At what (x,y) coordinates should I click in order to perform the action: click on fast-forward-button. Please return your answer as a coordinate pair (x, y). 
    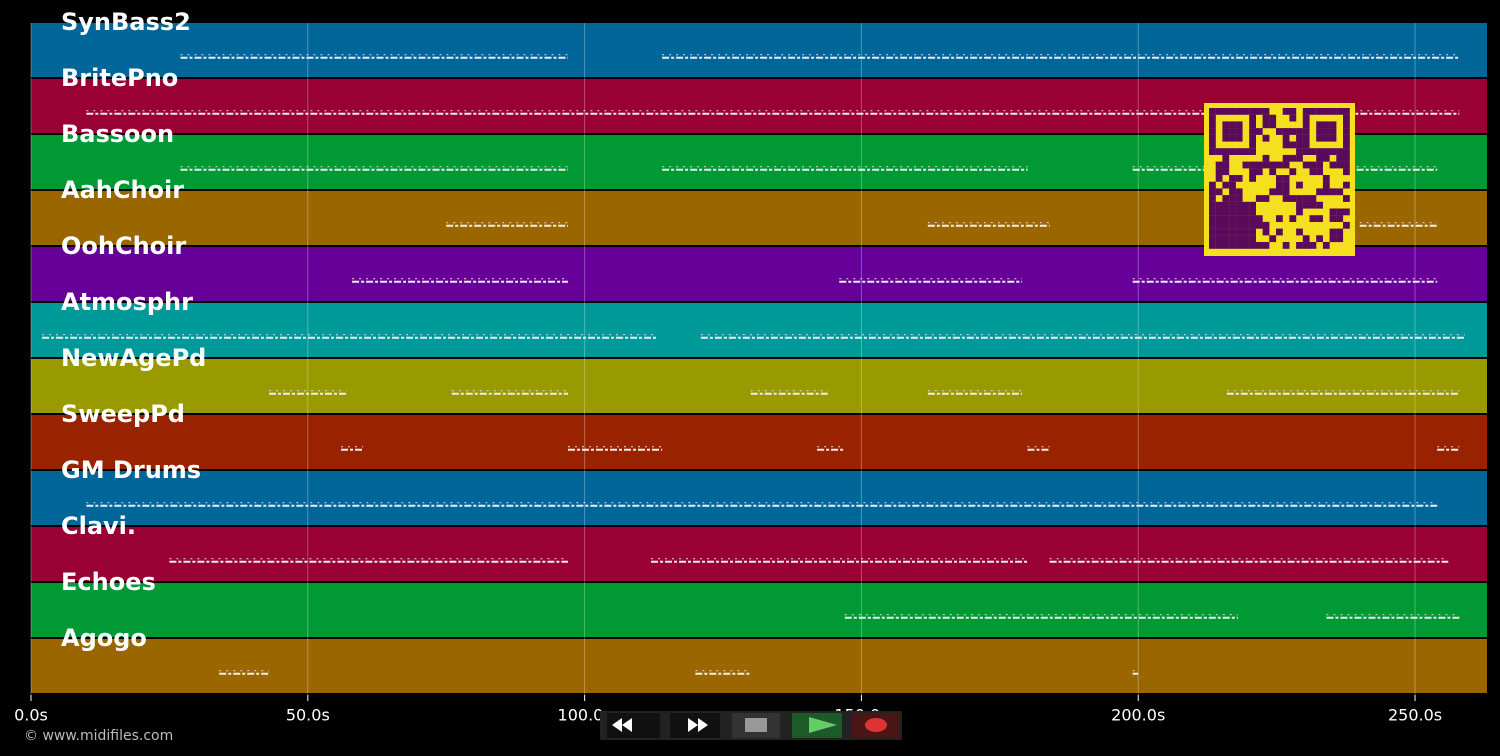
    Looking at the image, I should click on (695, 725).